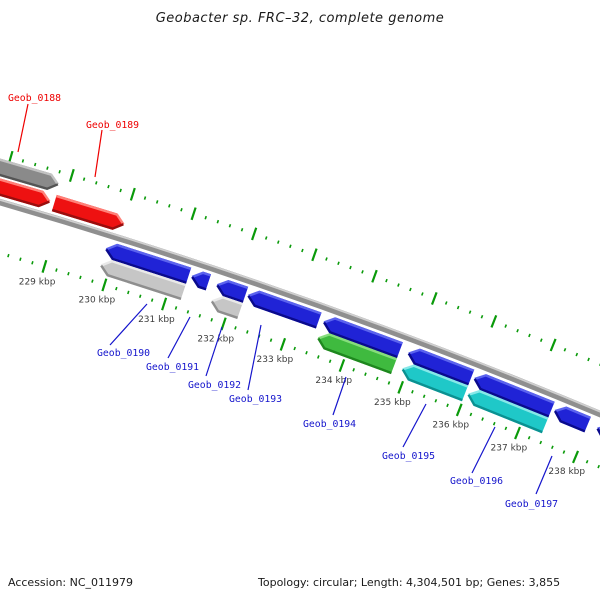 This screenshot has width=600, height=600. What do you see at coordinates (34, 98) in the screenshot?
I see `gene-label-Geob_0188: Geob_0188` at bounding box center [34, 98].